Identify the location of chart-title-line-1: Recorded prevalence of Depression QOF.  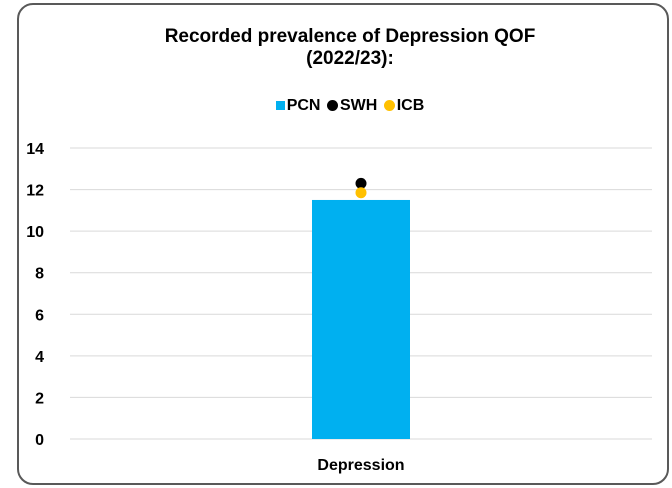
(350, 36).